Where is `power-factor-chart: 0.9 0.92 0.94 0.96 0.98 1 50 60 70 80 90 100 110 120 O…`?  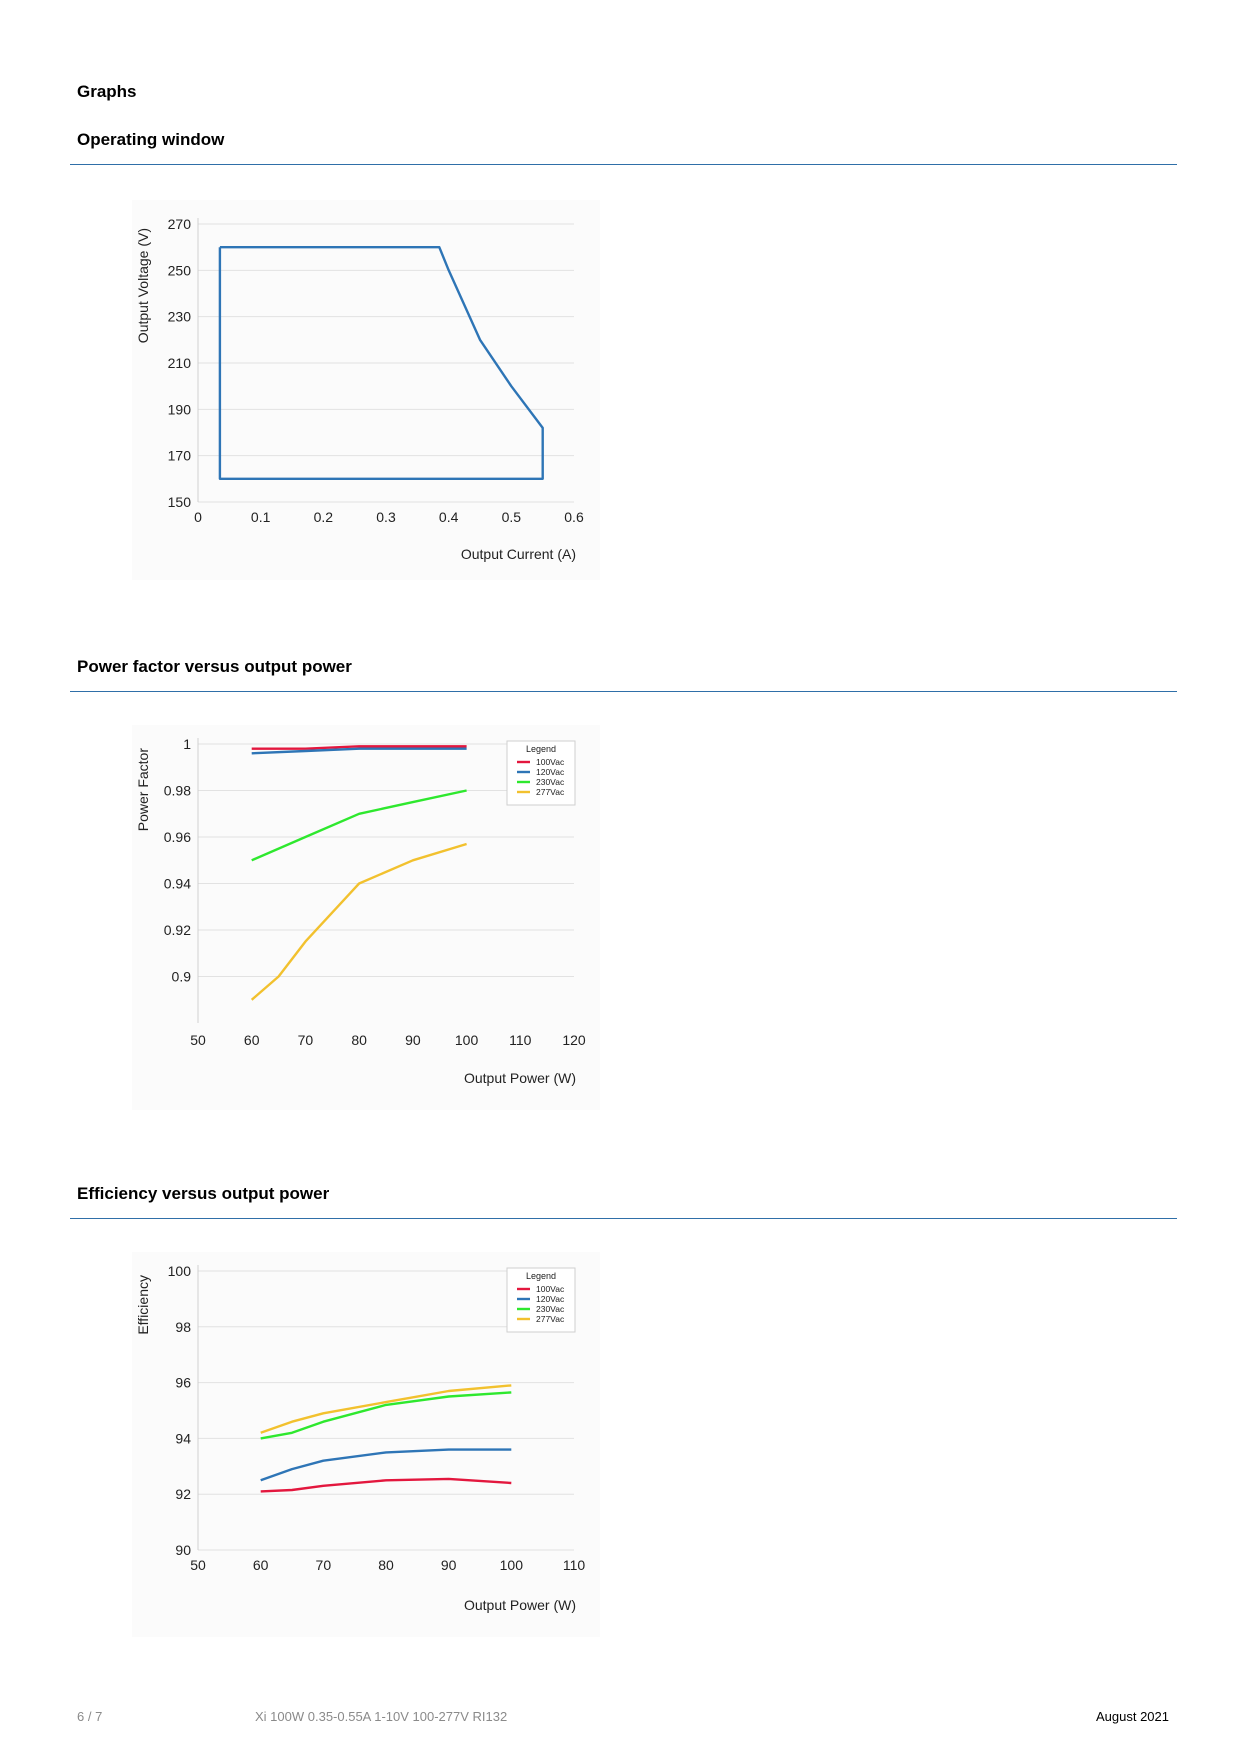
power-factor-chart: 0.9 0.92 0.94 0.96 0.98 1 50 60 70 80 90 100 110 120 O… is located at coordinates (366, 917).